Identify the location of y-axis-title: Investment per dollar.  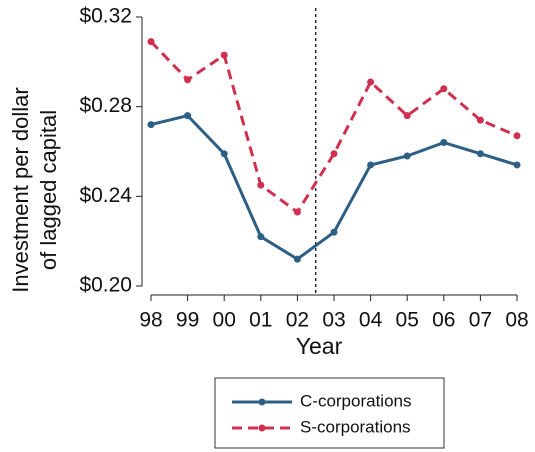
(20, 189).